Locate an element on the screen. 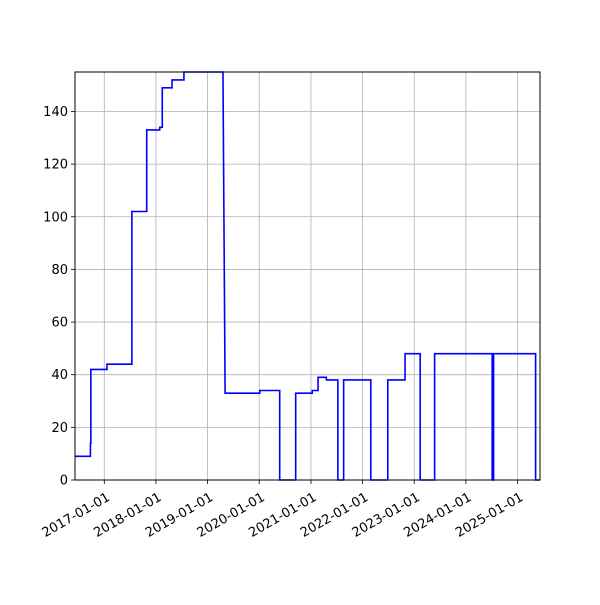  y-axis: 0 20 40 60 80 100 120 140 is located at coordinates (59, 297).